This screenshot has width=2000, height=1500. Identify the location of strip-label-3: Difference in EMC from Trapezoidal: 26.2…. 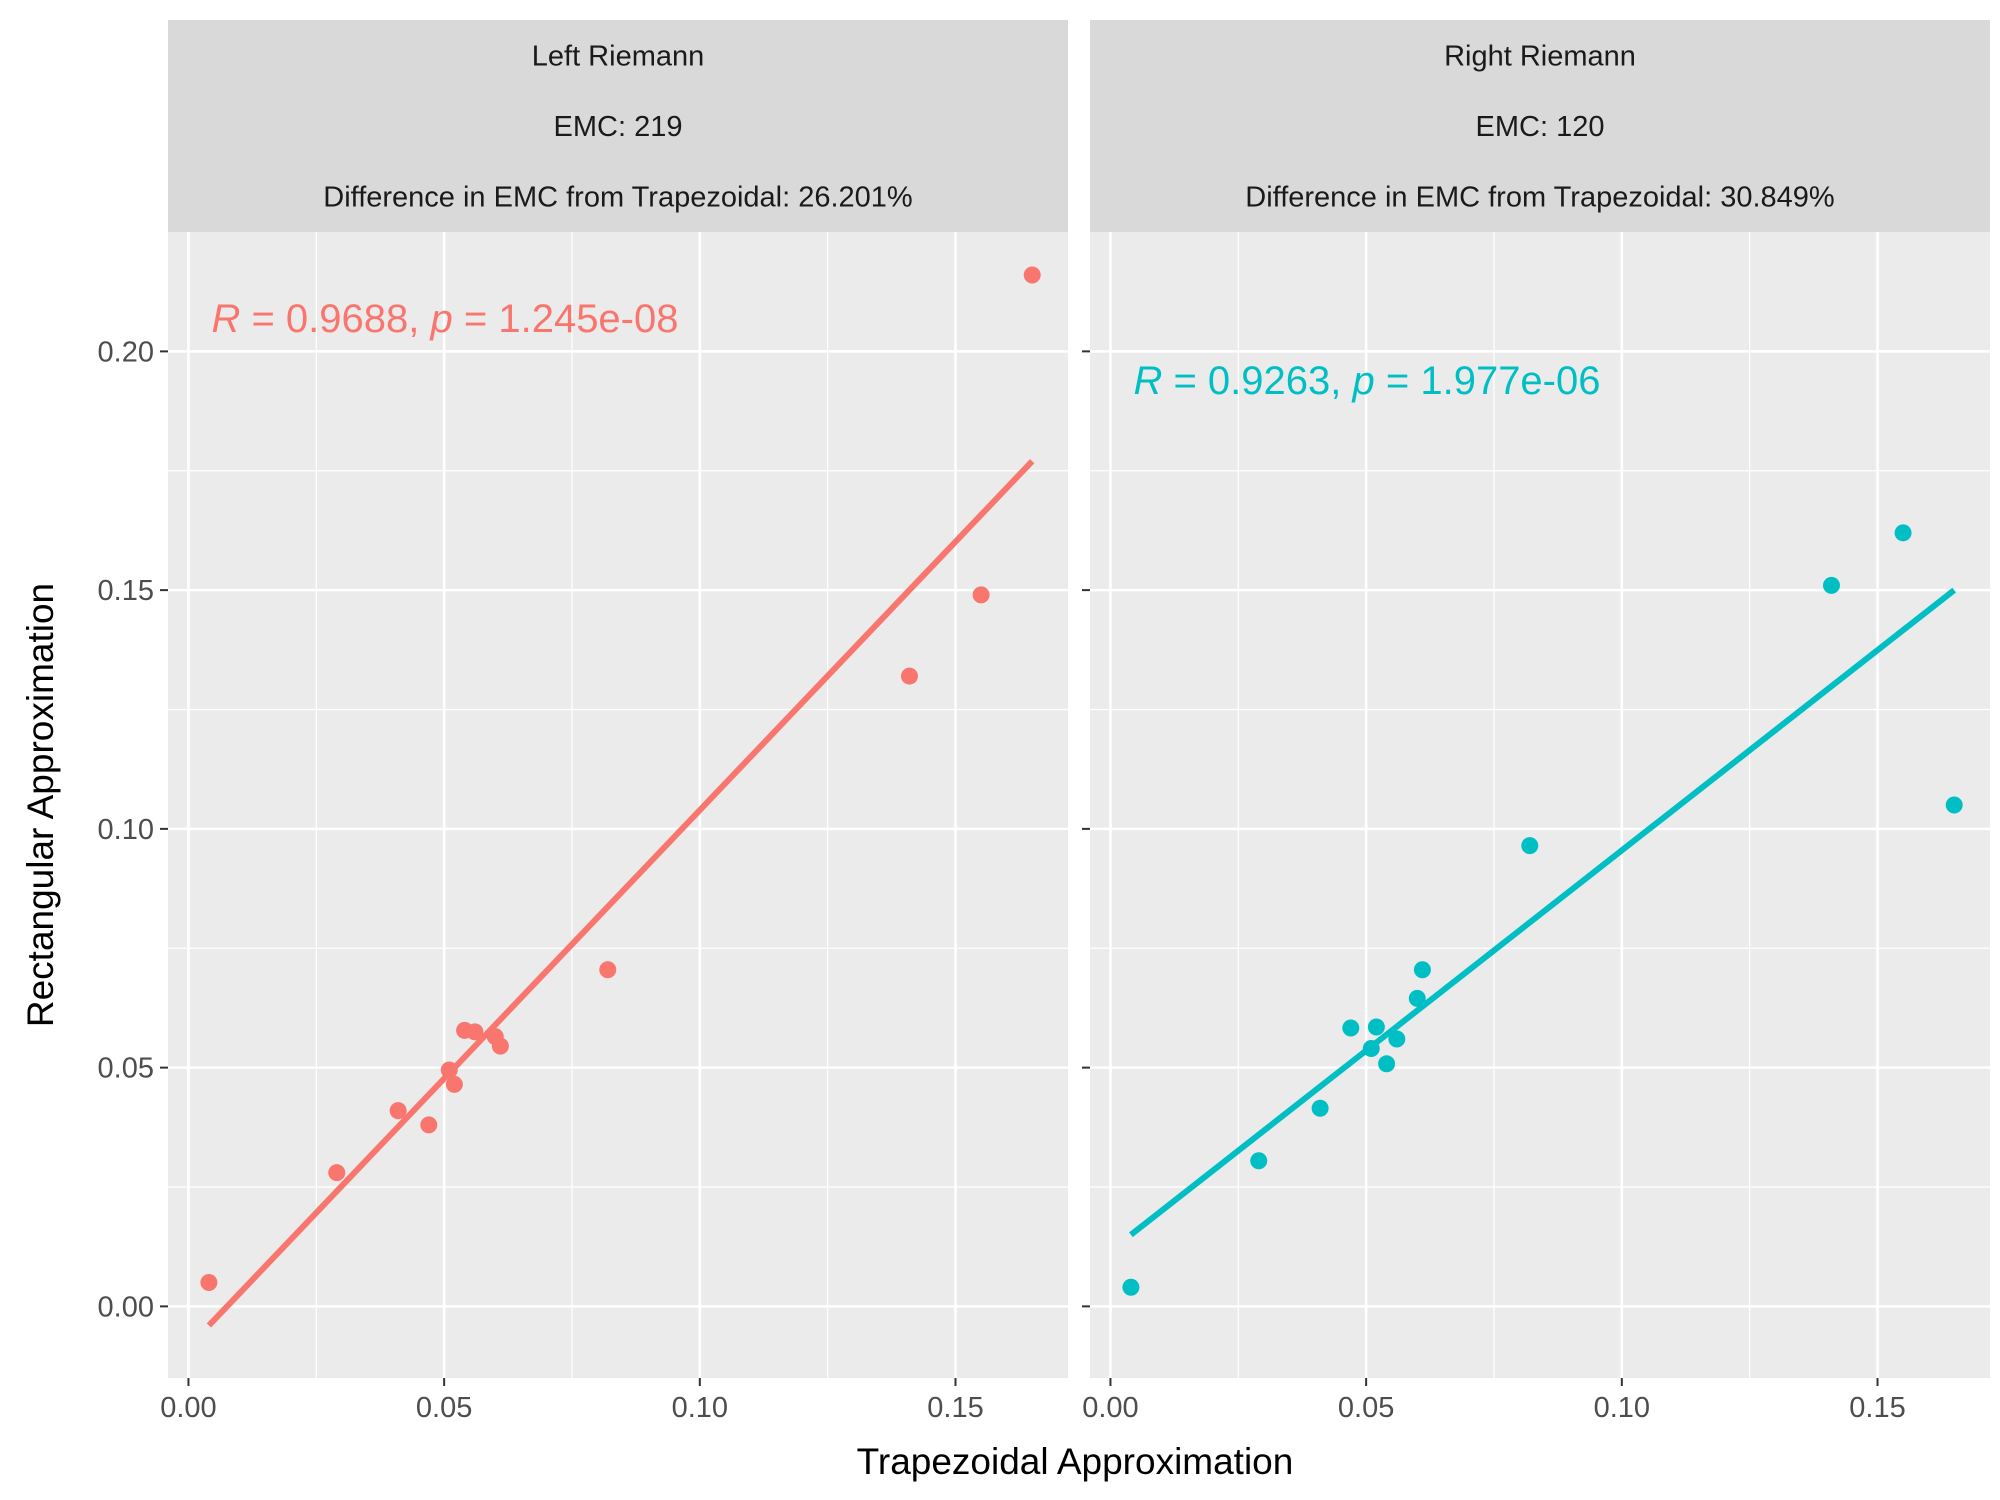
(617, 198).